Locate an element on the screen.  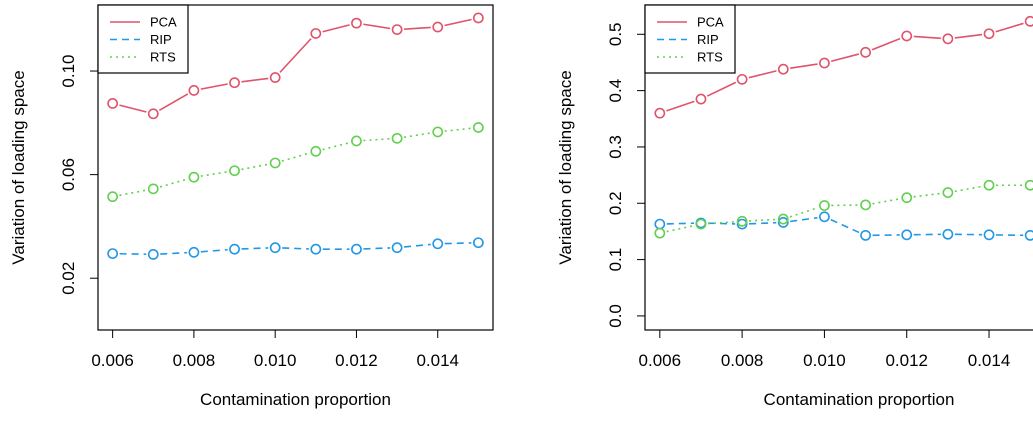
y-tick-label: 0.5 is located at coordinates (615, 34).